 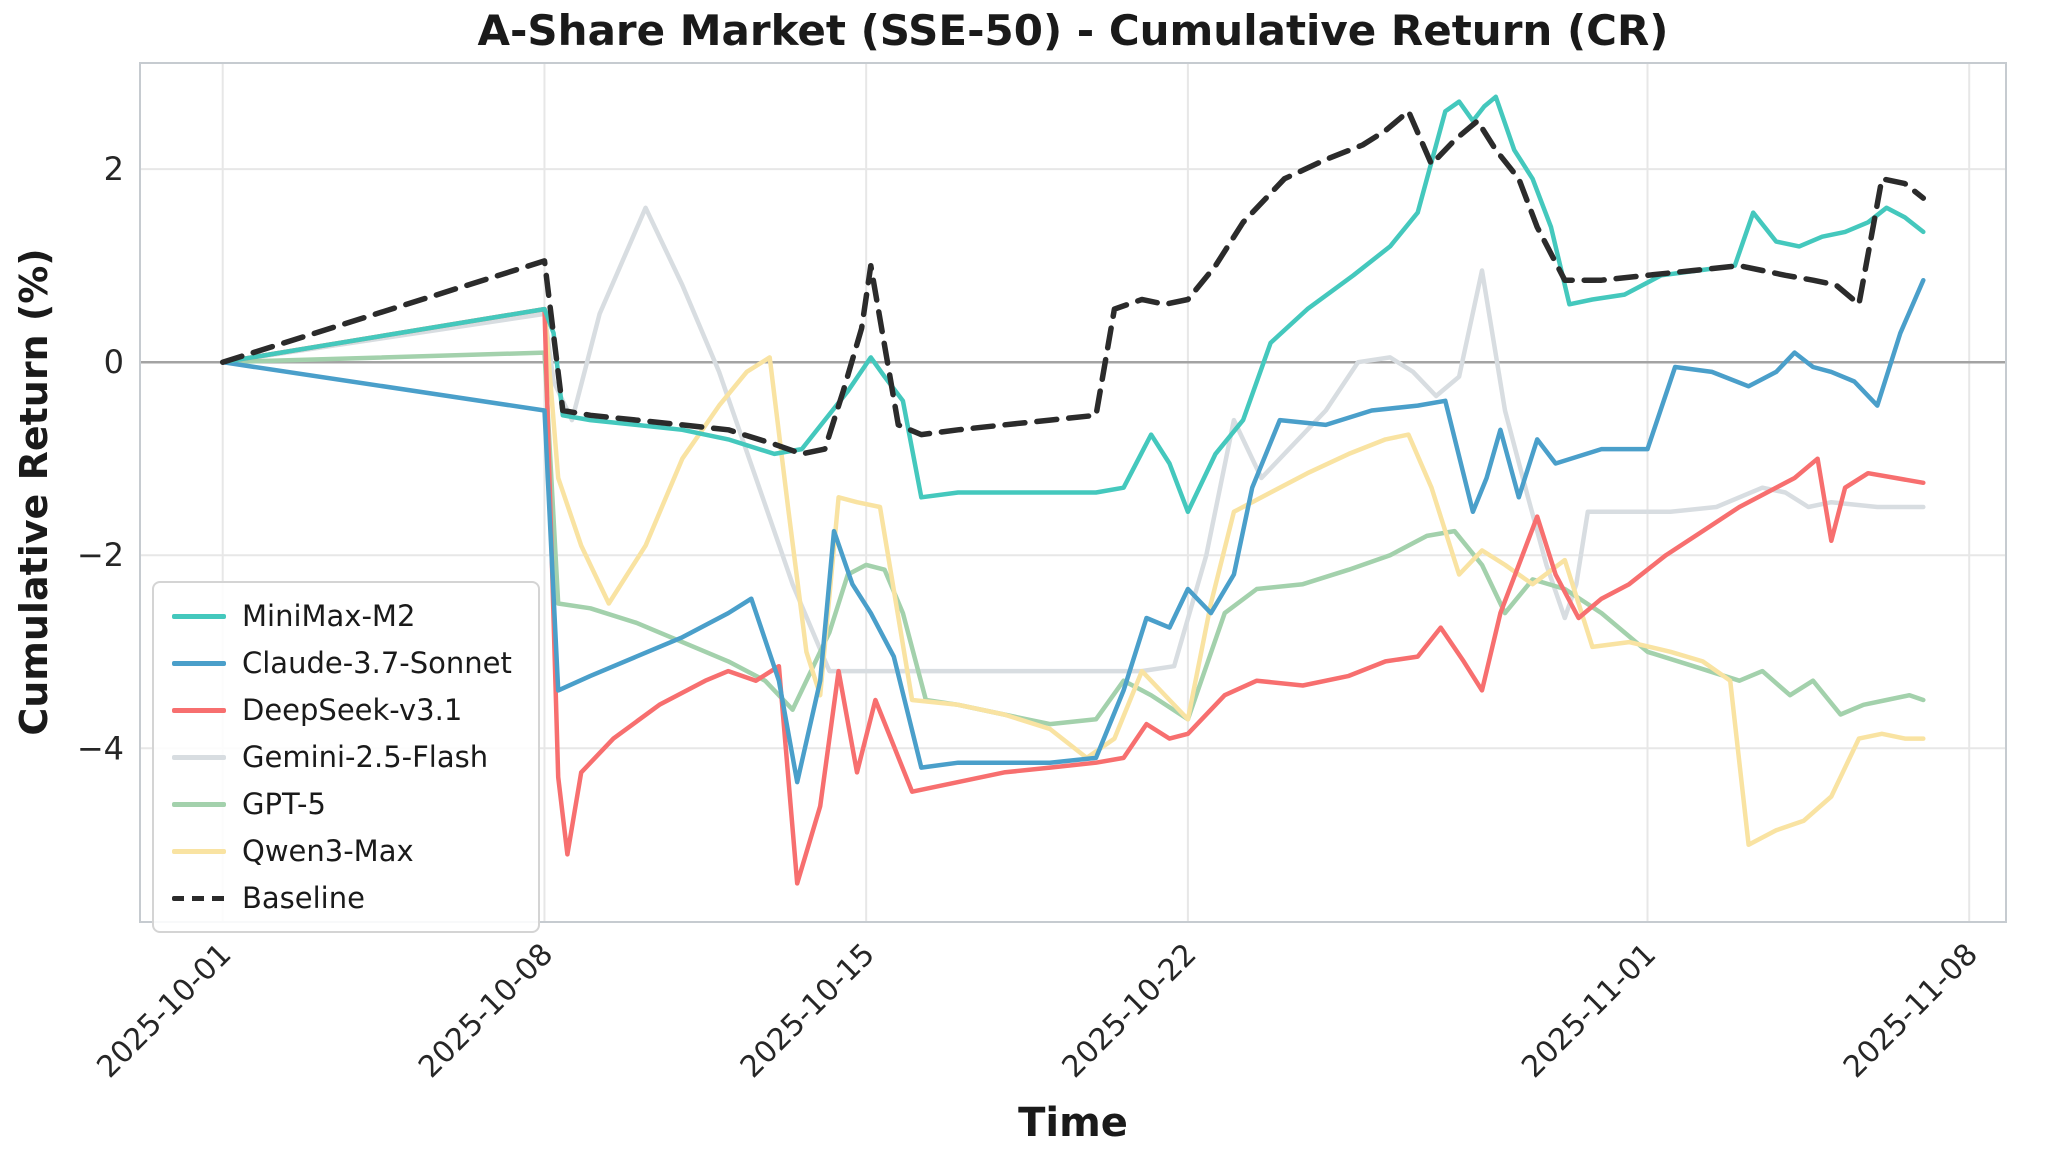 I want to click on legend-item-MiniMax-M2: MiniMax-M2, so click(x=342, y=616).